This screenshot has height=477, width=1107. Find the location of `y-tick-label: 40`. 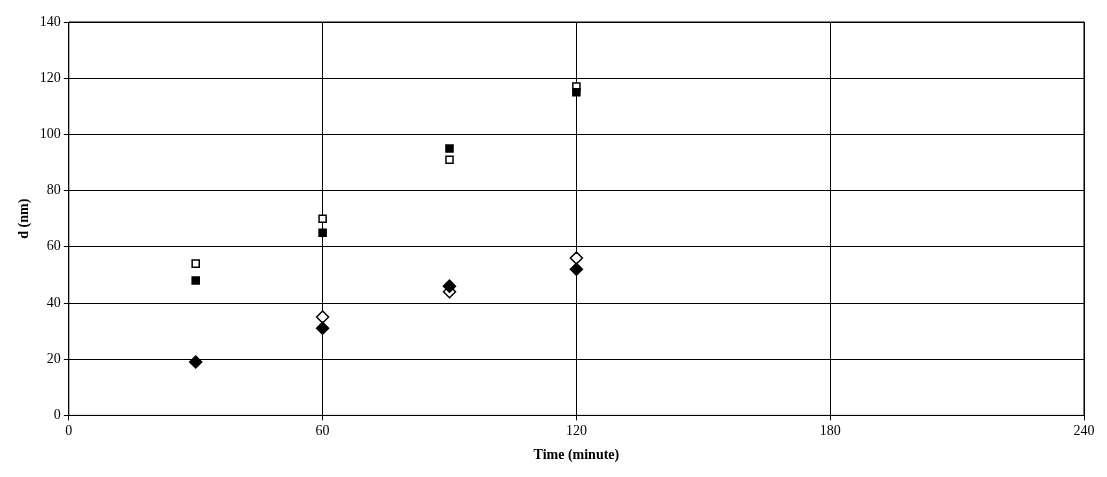

y-tick-label: 40 is located at coordinates (53, 302).